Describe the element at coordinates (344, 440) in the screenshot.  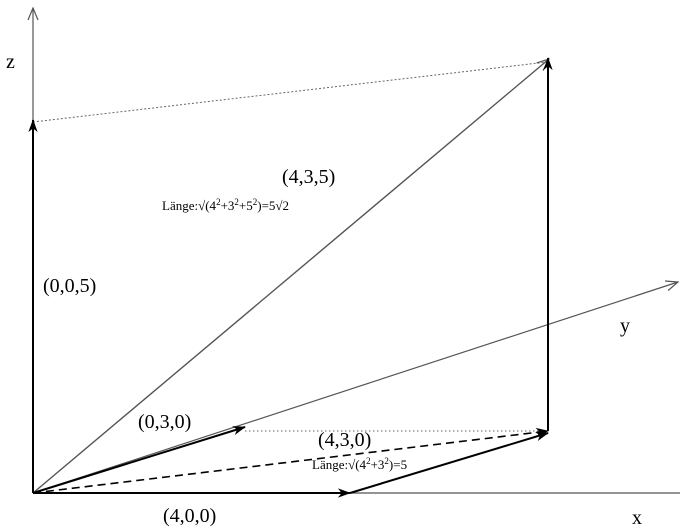
I see `vector-430-label: (4,3,0)` at that location.